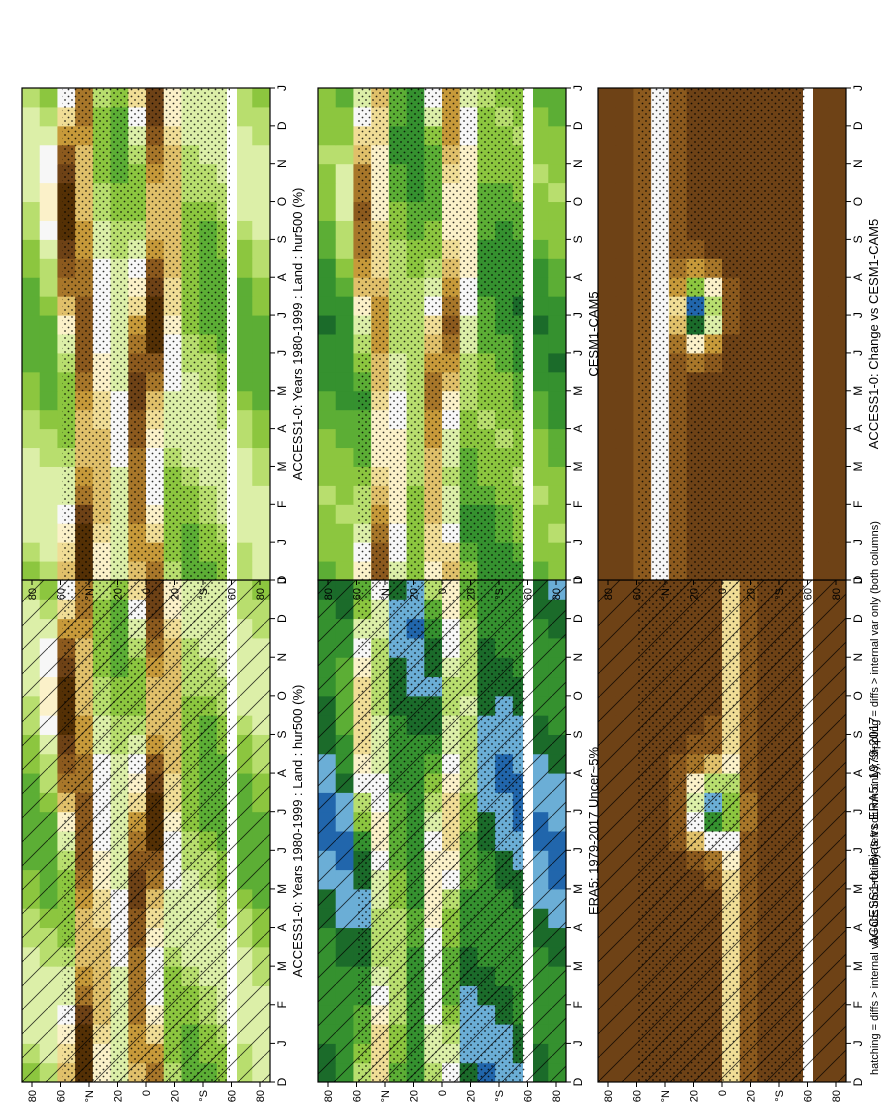  What do you see at coordinates (873, 334) in the screenshot?
I see `panel-title: ACCESS1-0: Change vs CESM1-CAM5` at bounding box center [873, 334].